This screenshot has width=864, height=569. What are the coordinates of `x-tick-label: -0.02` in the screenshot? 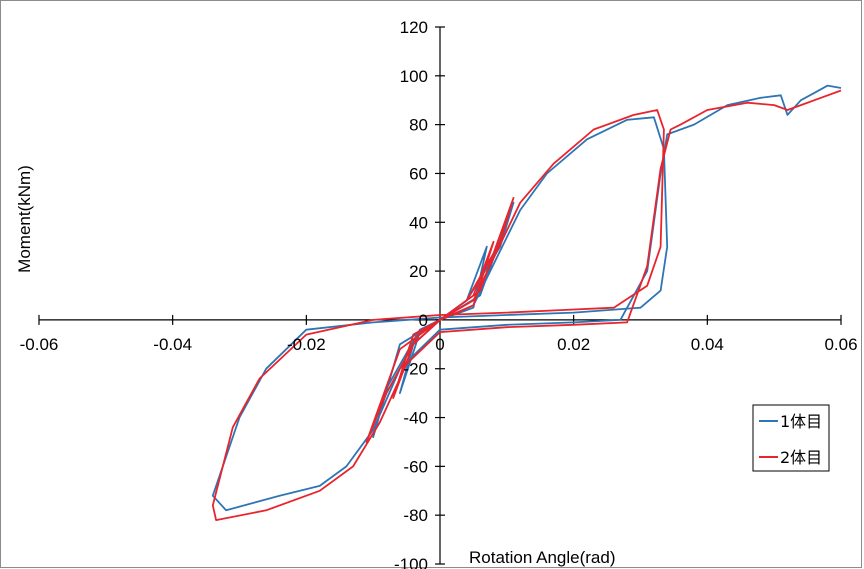 It's located at (306, 344).